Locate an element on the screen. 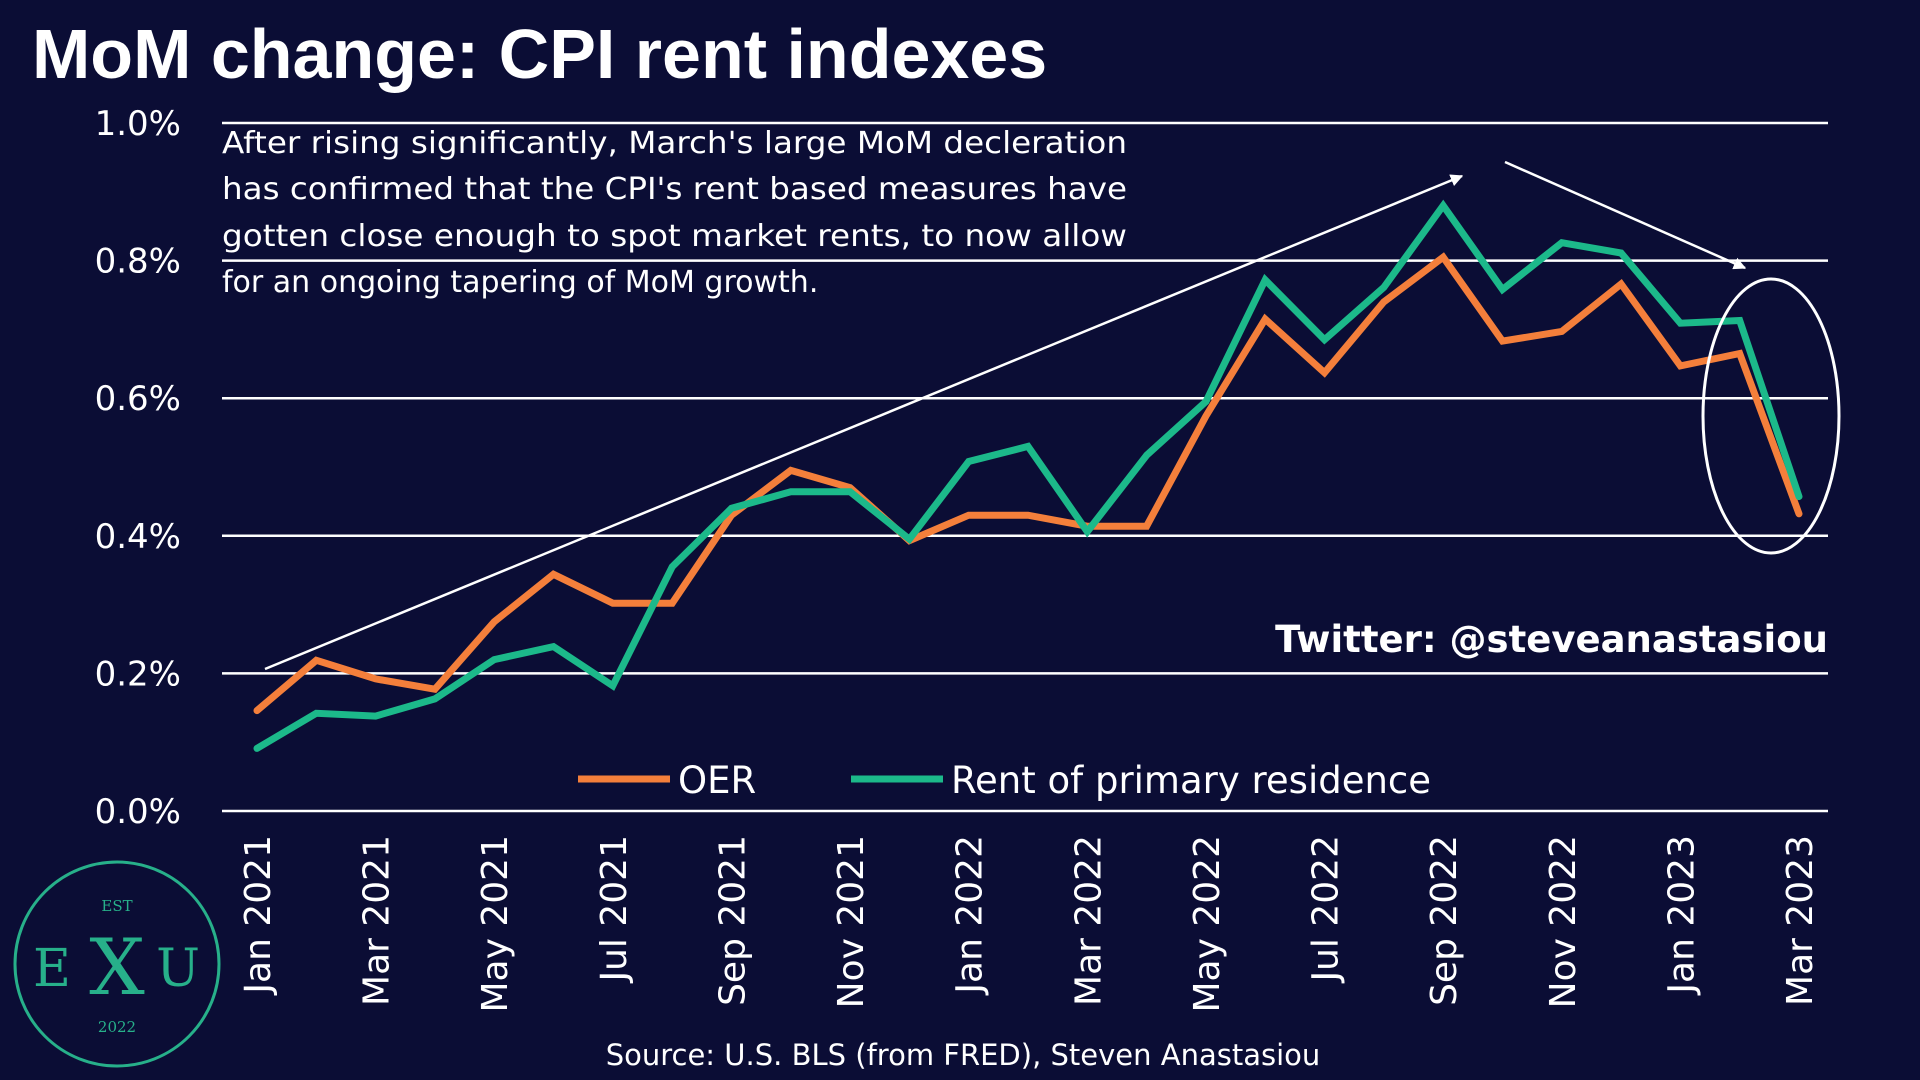 This screenshot has height=1080, width=1920. logo-est: EST is located at coordinates (116, 906).